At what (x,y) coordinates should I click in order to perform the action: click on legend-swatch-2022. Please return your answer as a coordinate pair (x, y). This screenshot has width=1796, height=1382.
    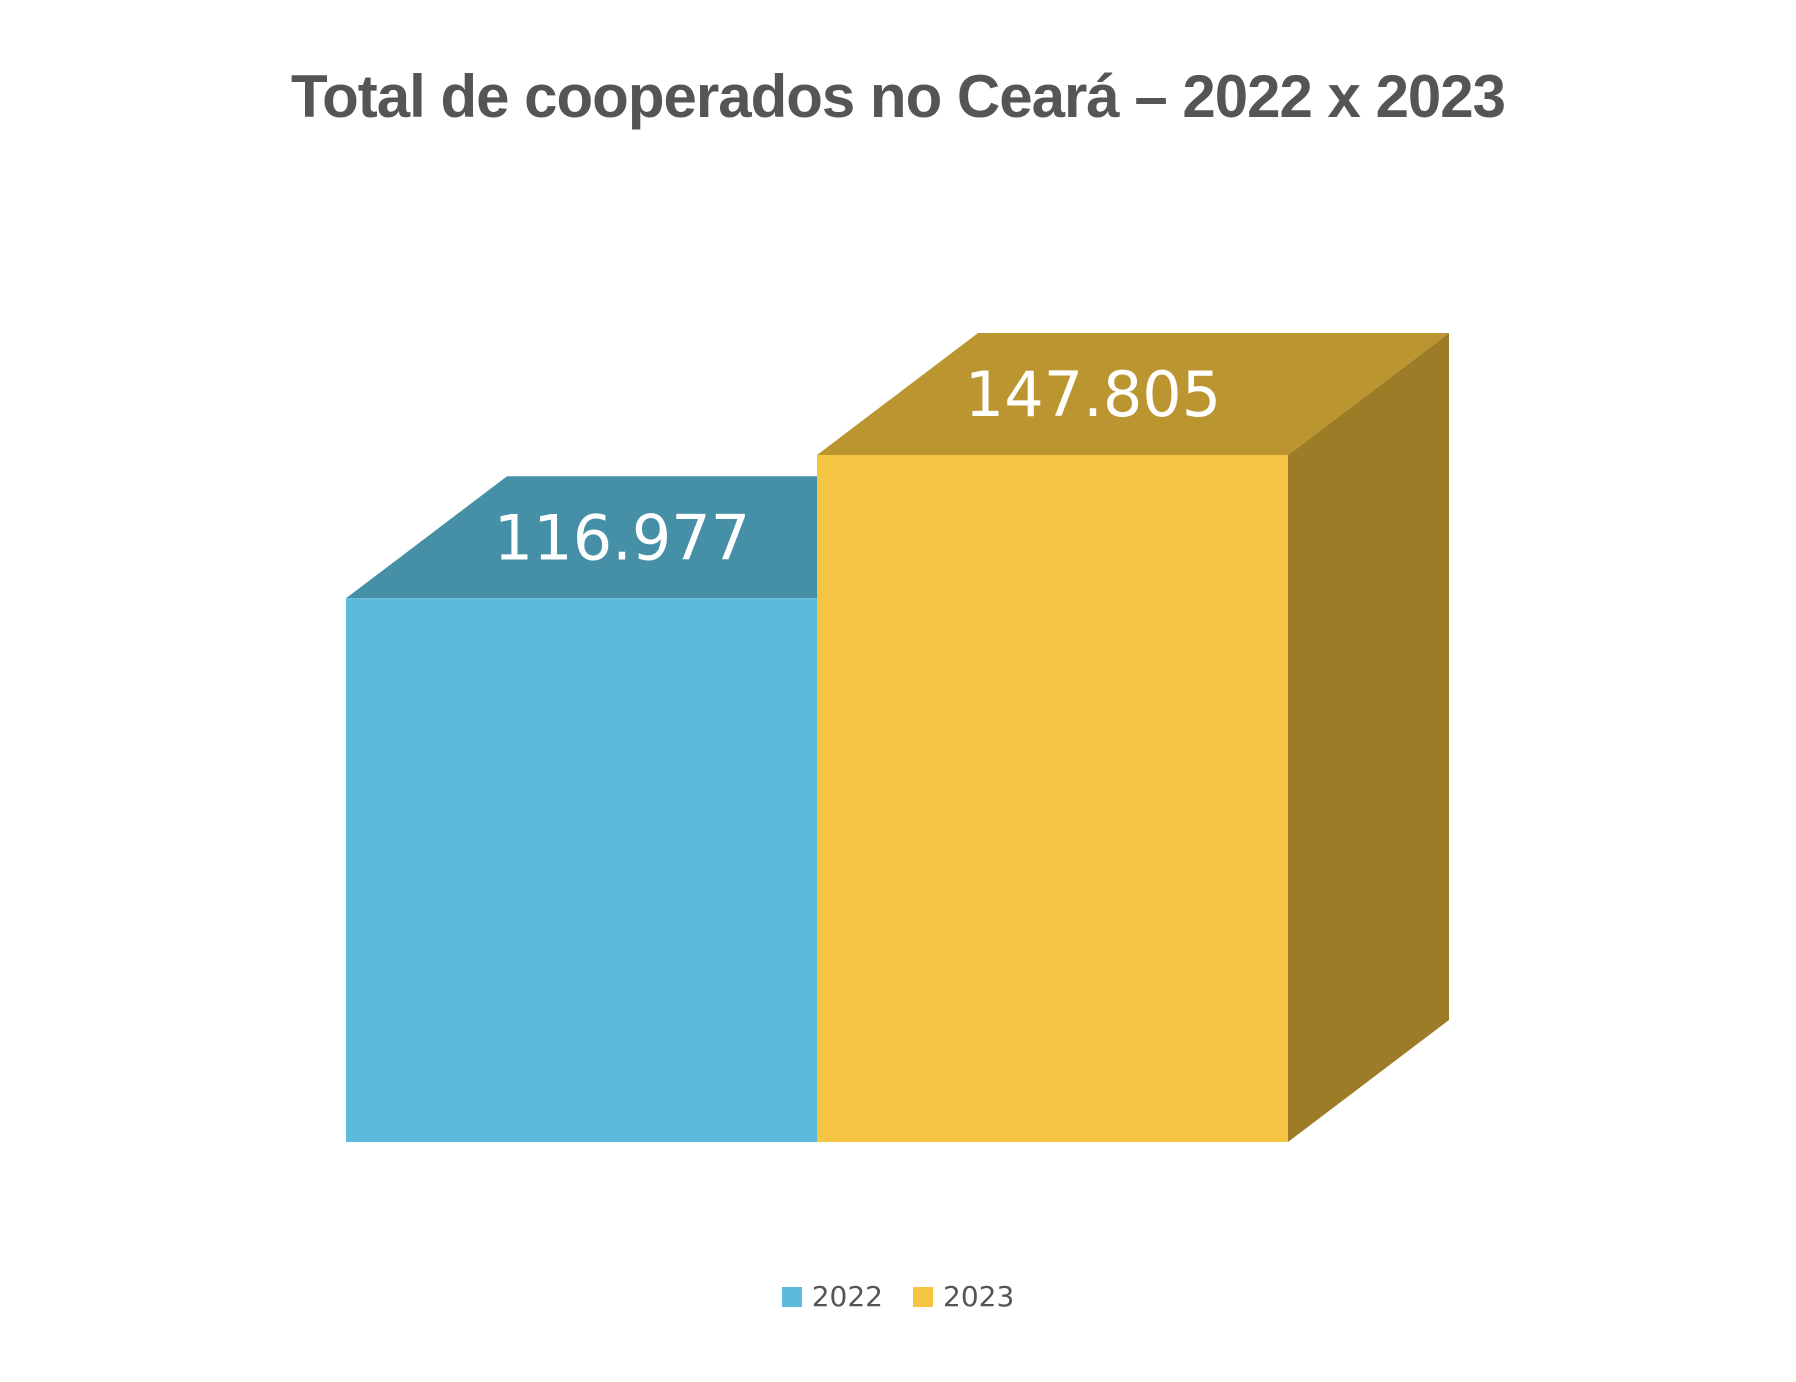
    Looking at the image, I should click on (791, 1296).